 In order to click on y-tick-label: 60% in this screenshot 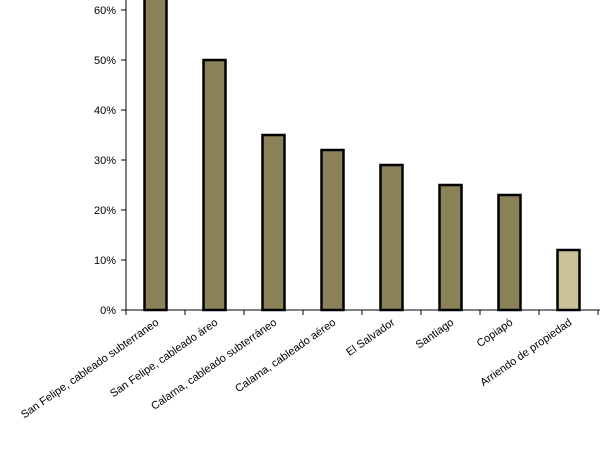, I will do `click(105, 11)`.